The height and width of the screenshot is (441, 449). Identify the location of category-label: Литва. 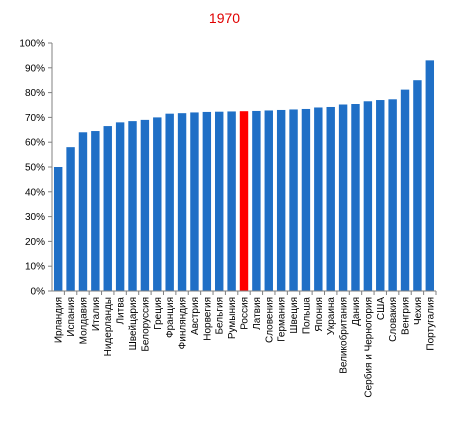
(121, 311).